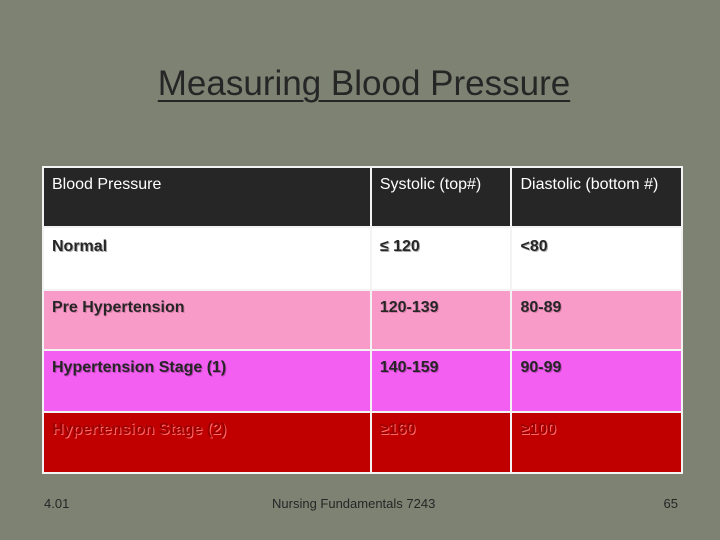  I want to click on header-diastolic: Diastolic (bottom #), so click(596, 197).